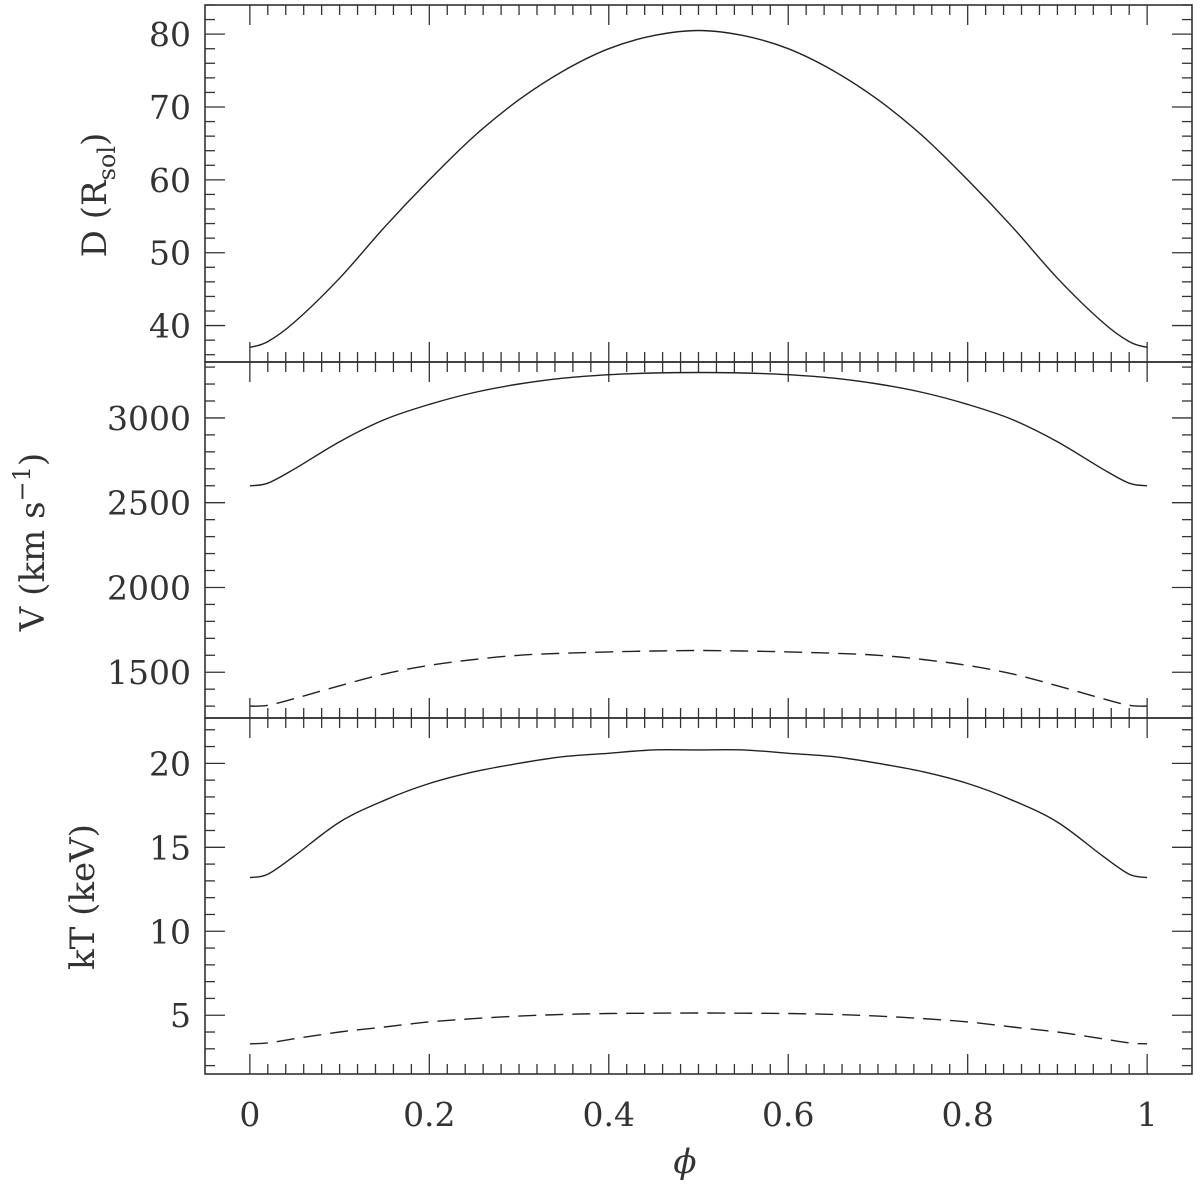 The image size is (1200, 1192). Describe the element at coordinates (33, 566) in the screenshot. I see `panel-middle-ylabel-main: V (km s` at that location.